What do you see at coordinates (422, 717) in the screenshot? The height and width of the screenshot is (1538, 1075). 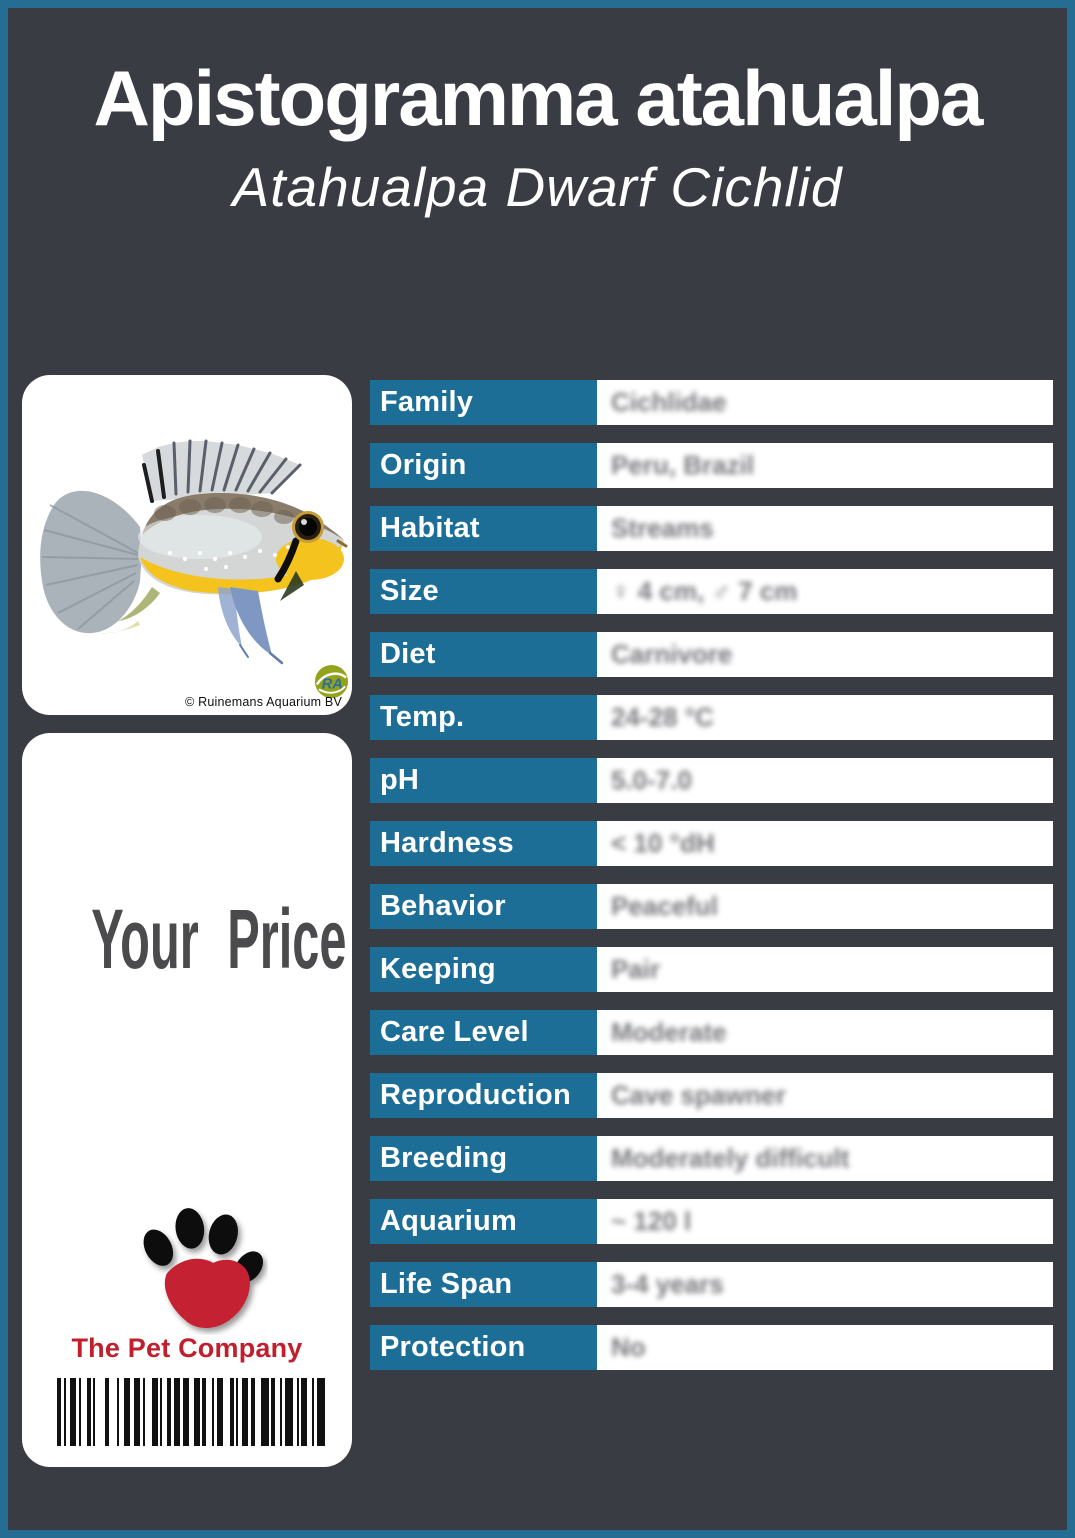 I see `row-label-text: Temp.` at bounding box center [422, 717].